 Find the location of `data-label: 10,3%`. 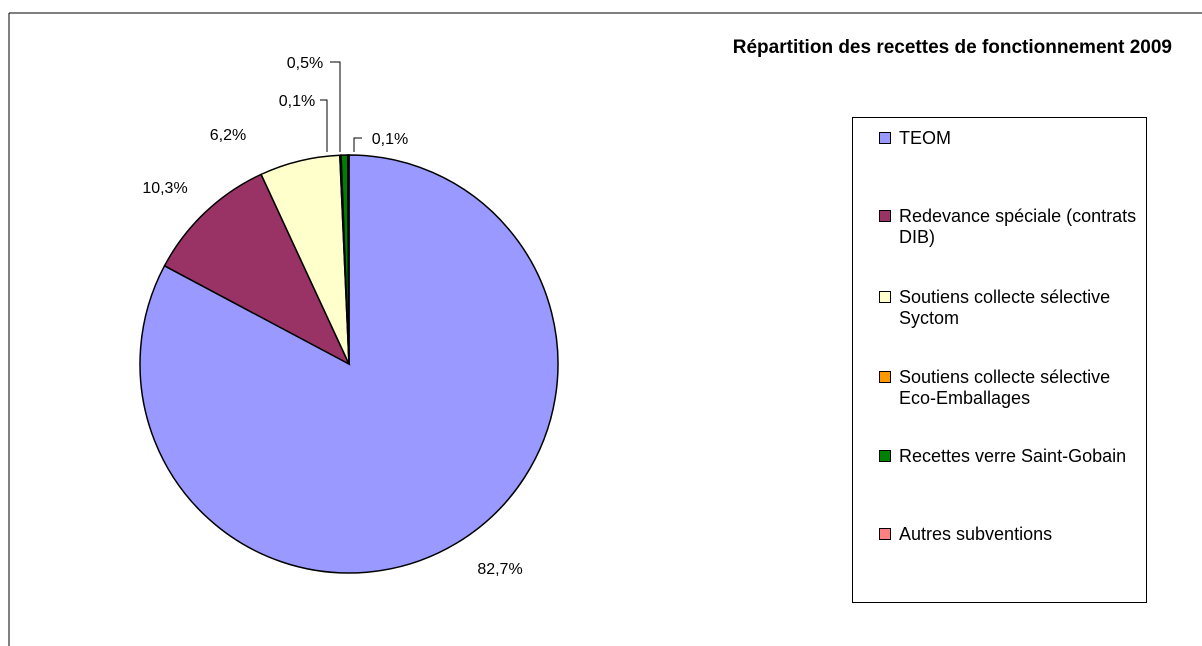

data-label: 10,3% is located at coordinates (164, 188).